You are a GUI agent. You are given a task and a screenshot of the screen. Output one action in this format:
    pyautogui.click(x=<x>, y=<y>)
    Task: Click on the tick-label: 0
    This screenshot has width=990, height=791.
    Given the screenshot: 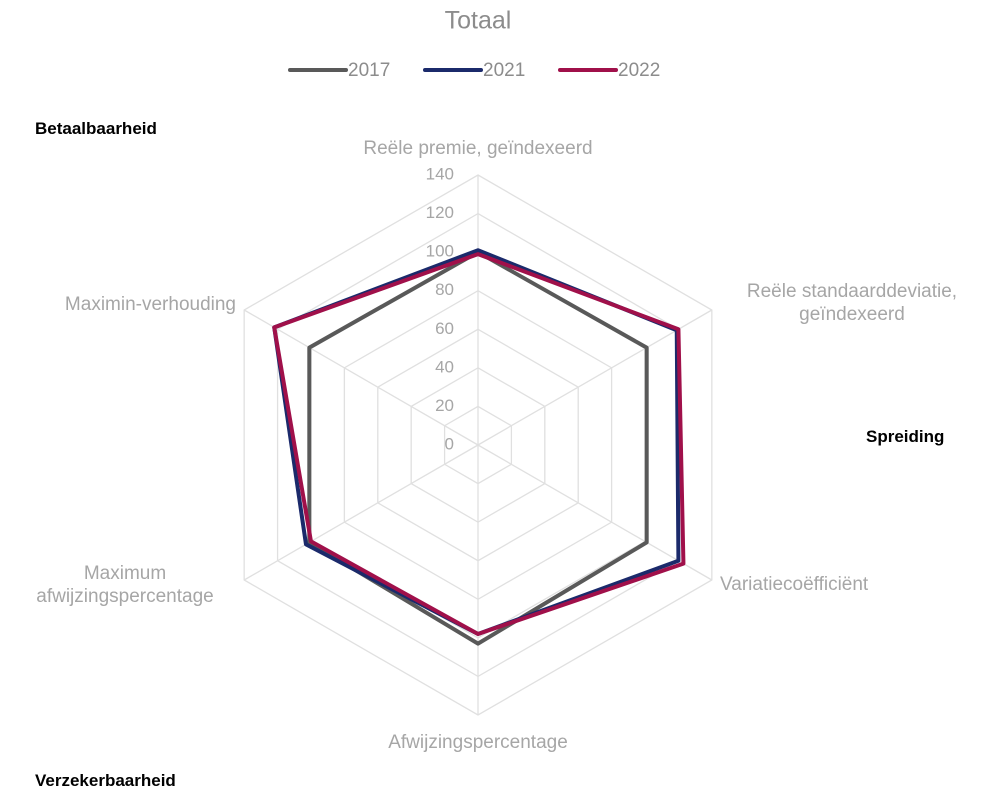 What is the action you would take?
    pyautogui.click(x=449, y=443)
    